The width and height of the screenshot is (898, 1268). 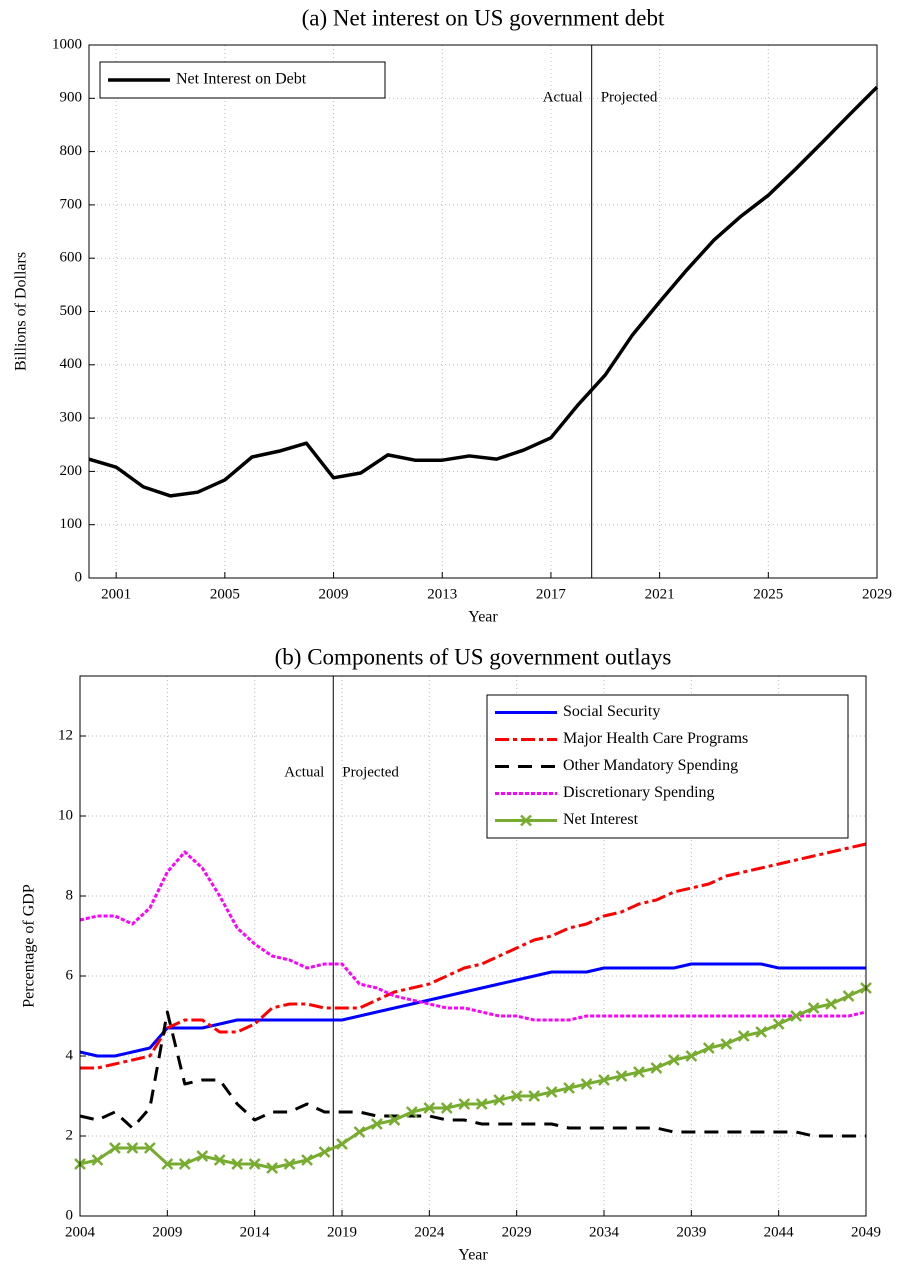 I want to click on y-axis-label: Percentage of GDP, so click(x=29, y=946).